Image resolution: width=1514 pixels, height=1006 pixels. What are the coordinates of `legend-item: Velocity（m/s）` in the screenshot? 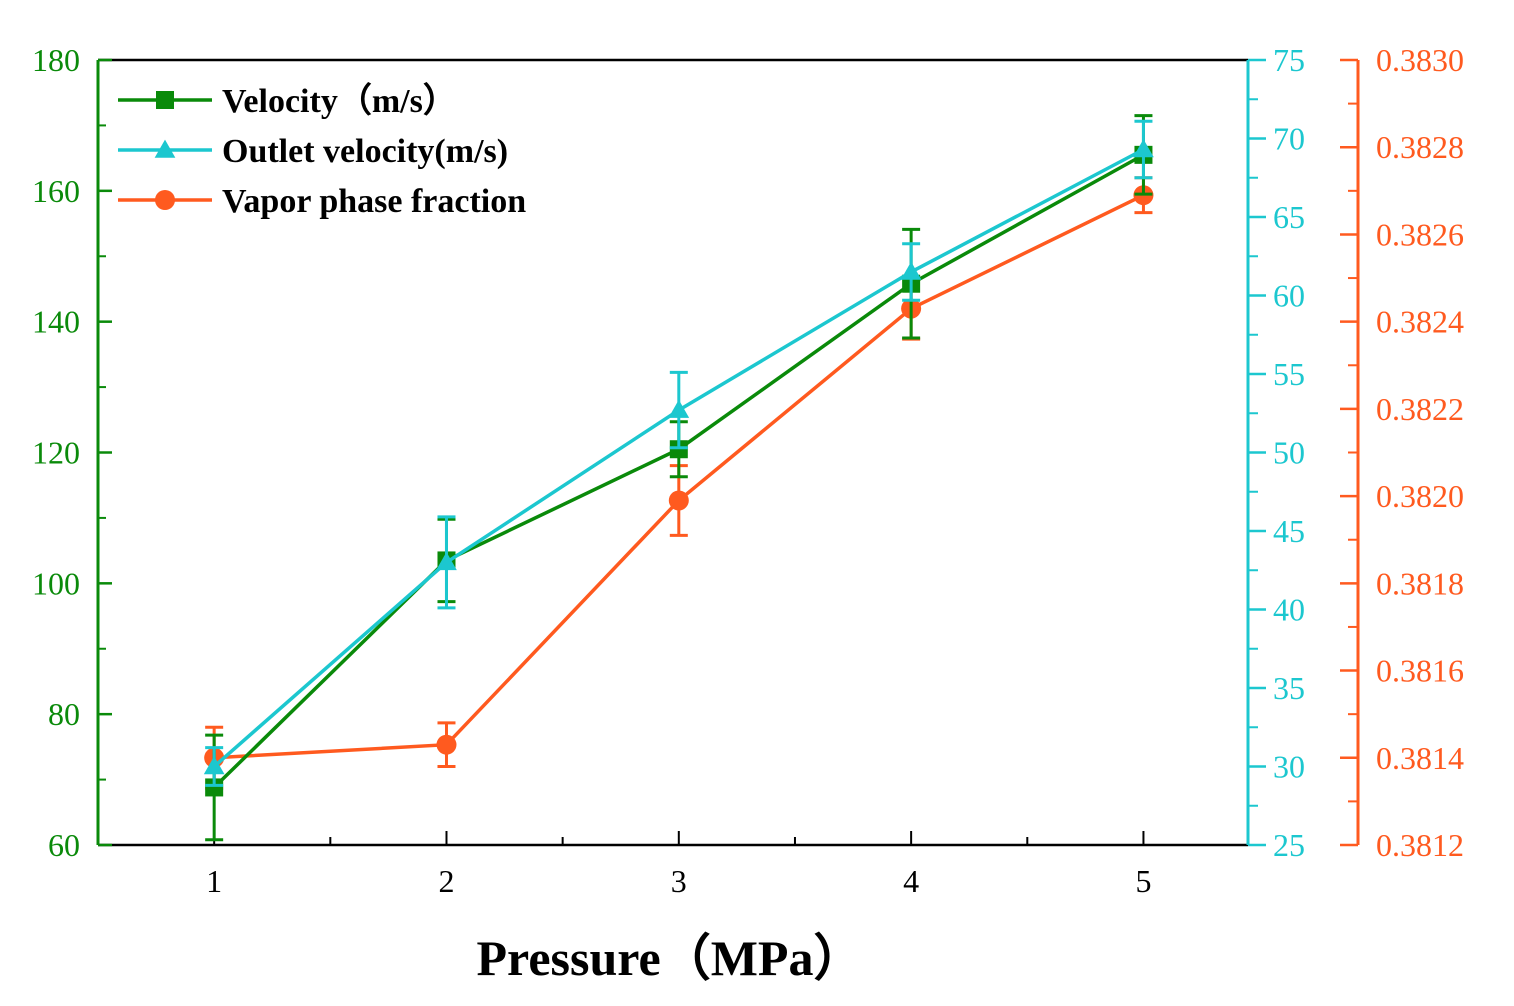 It's located at (287, 100).